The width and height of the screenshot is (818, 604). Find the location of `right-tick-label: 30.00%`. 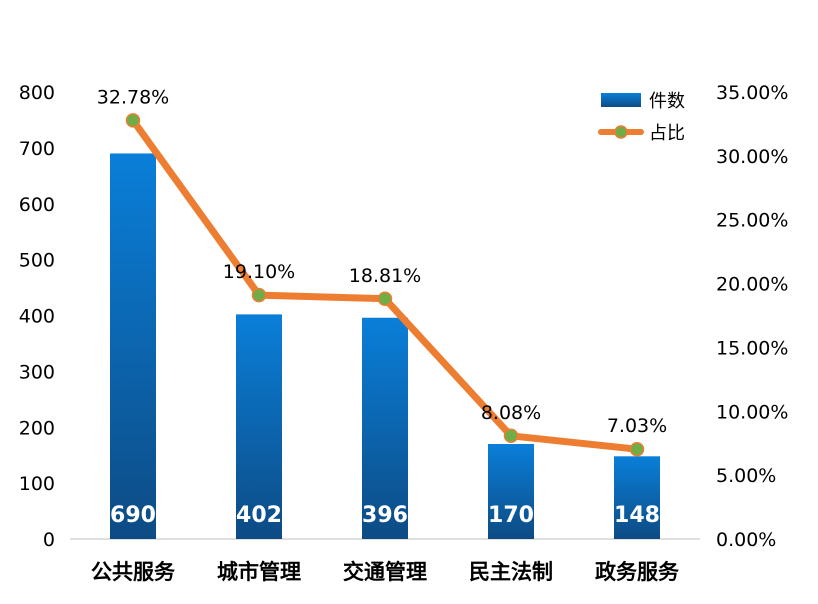

right-tick-label: 30.00% is located at coordinates (752, 157).